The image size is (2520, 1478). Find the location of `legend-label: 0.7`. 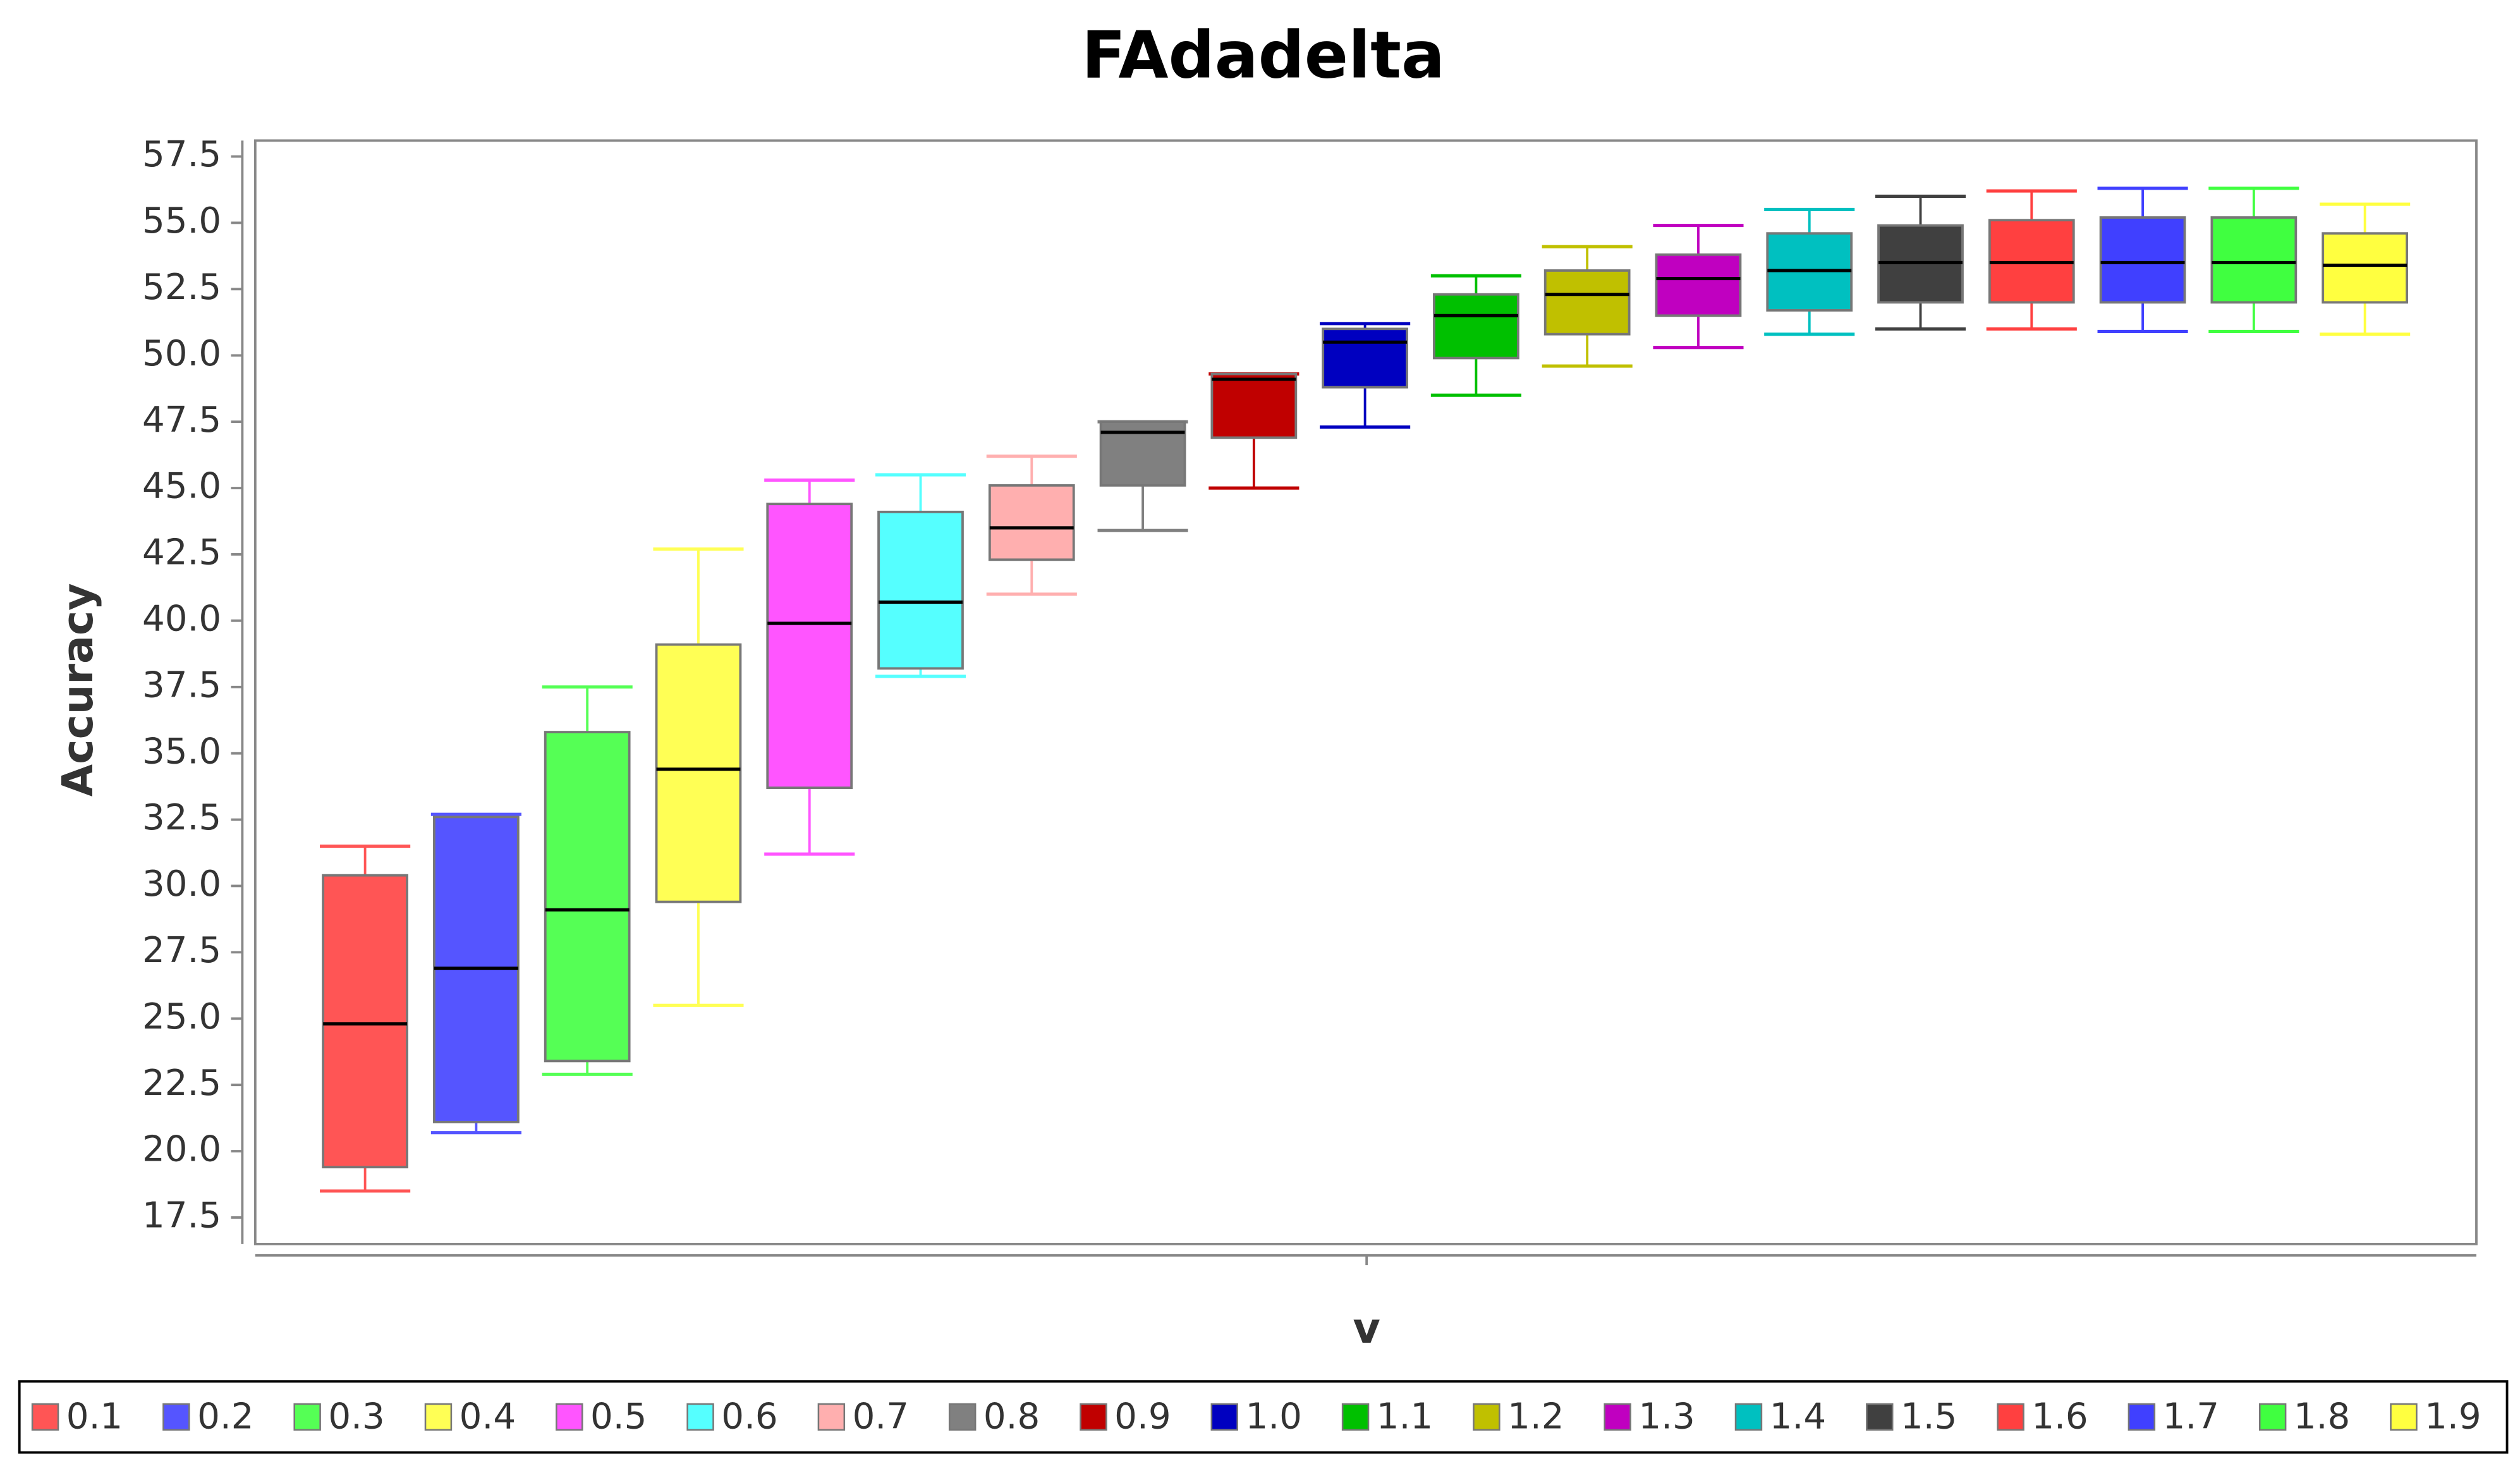

legend-label: 0.7 is located at coordinates (881, 1417).